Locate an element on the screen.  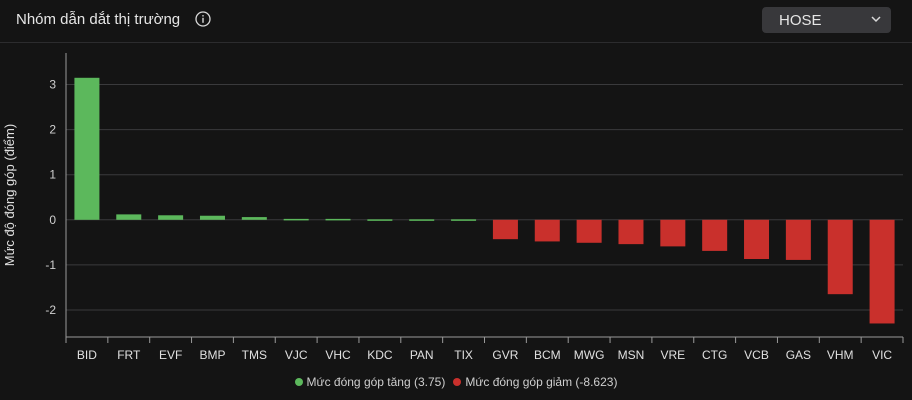
x-tick-label: BID is located at coordinates (87, 355).